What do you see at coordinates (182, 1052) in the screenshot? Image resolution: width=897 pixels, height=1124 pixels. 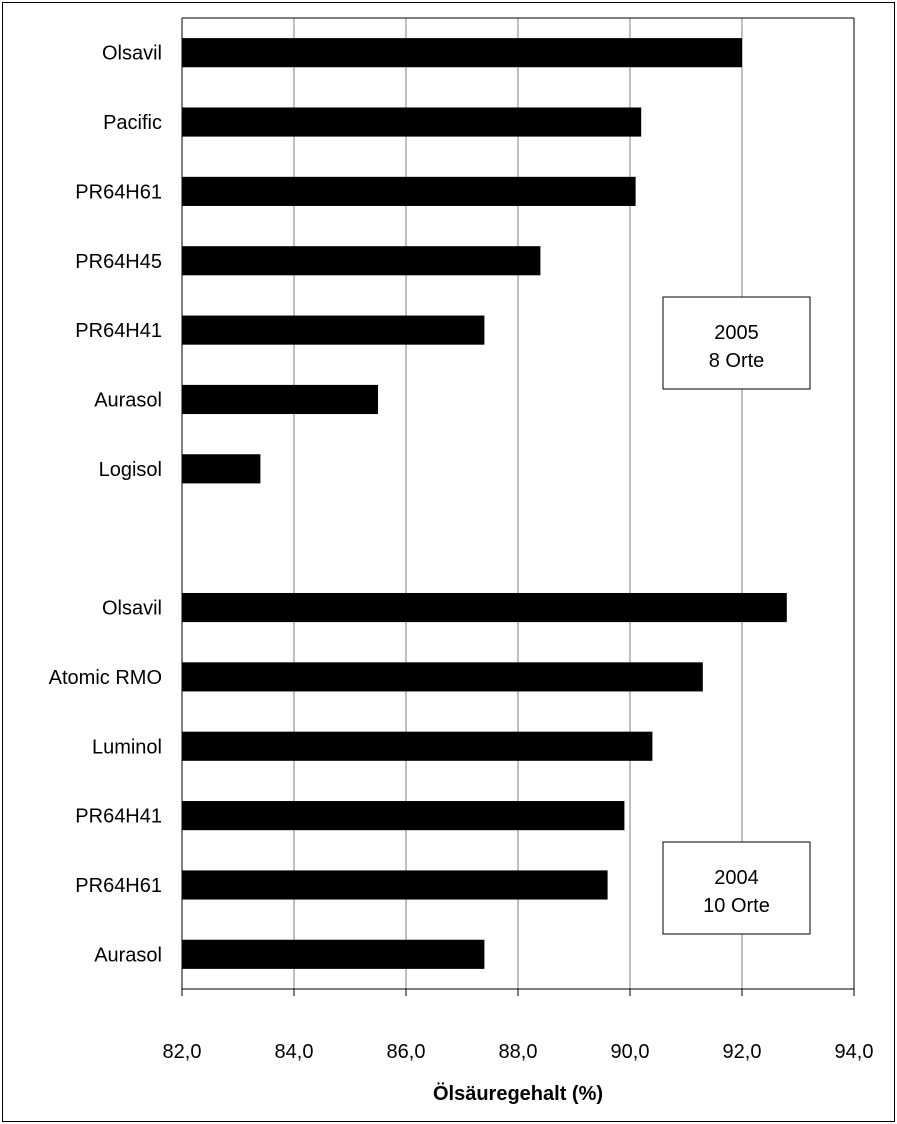 I see `x-tick-label: 82,0` at bounding box center [182, 1052].